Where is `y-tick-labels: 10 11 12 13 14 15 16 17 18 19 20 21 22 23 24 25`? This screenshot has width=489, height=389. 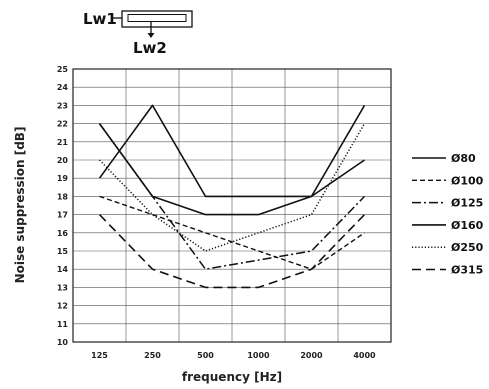 y-tick-labels: 10 11 12 13 14 15 16 17 18 19 20 21 22 23 24 25 is located at coordinates (63, 206).